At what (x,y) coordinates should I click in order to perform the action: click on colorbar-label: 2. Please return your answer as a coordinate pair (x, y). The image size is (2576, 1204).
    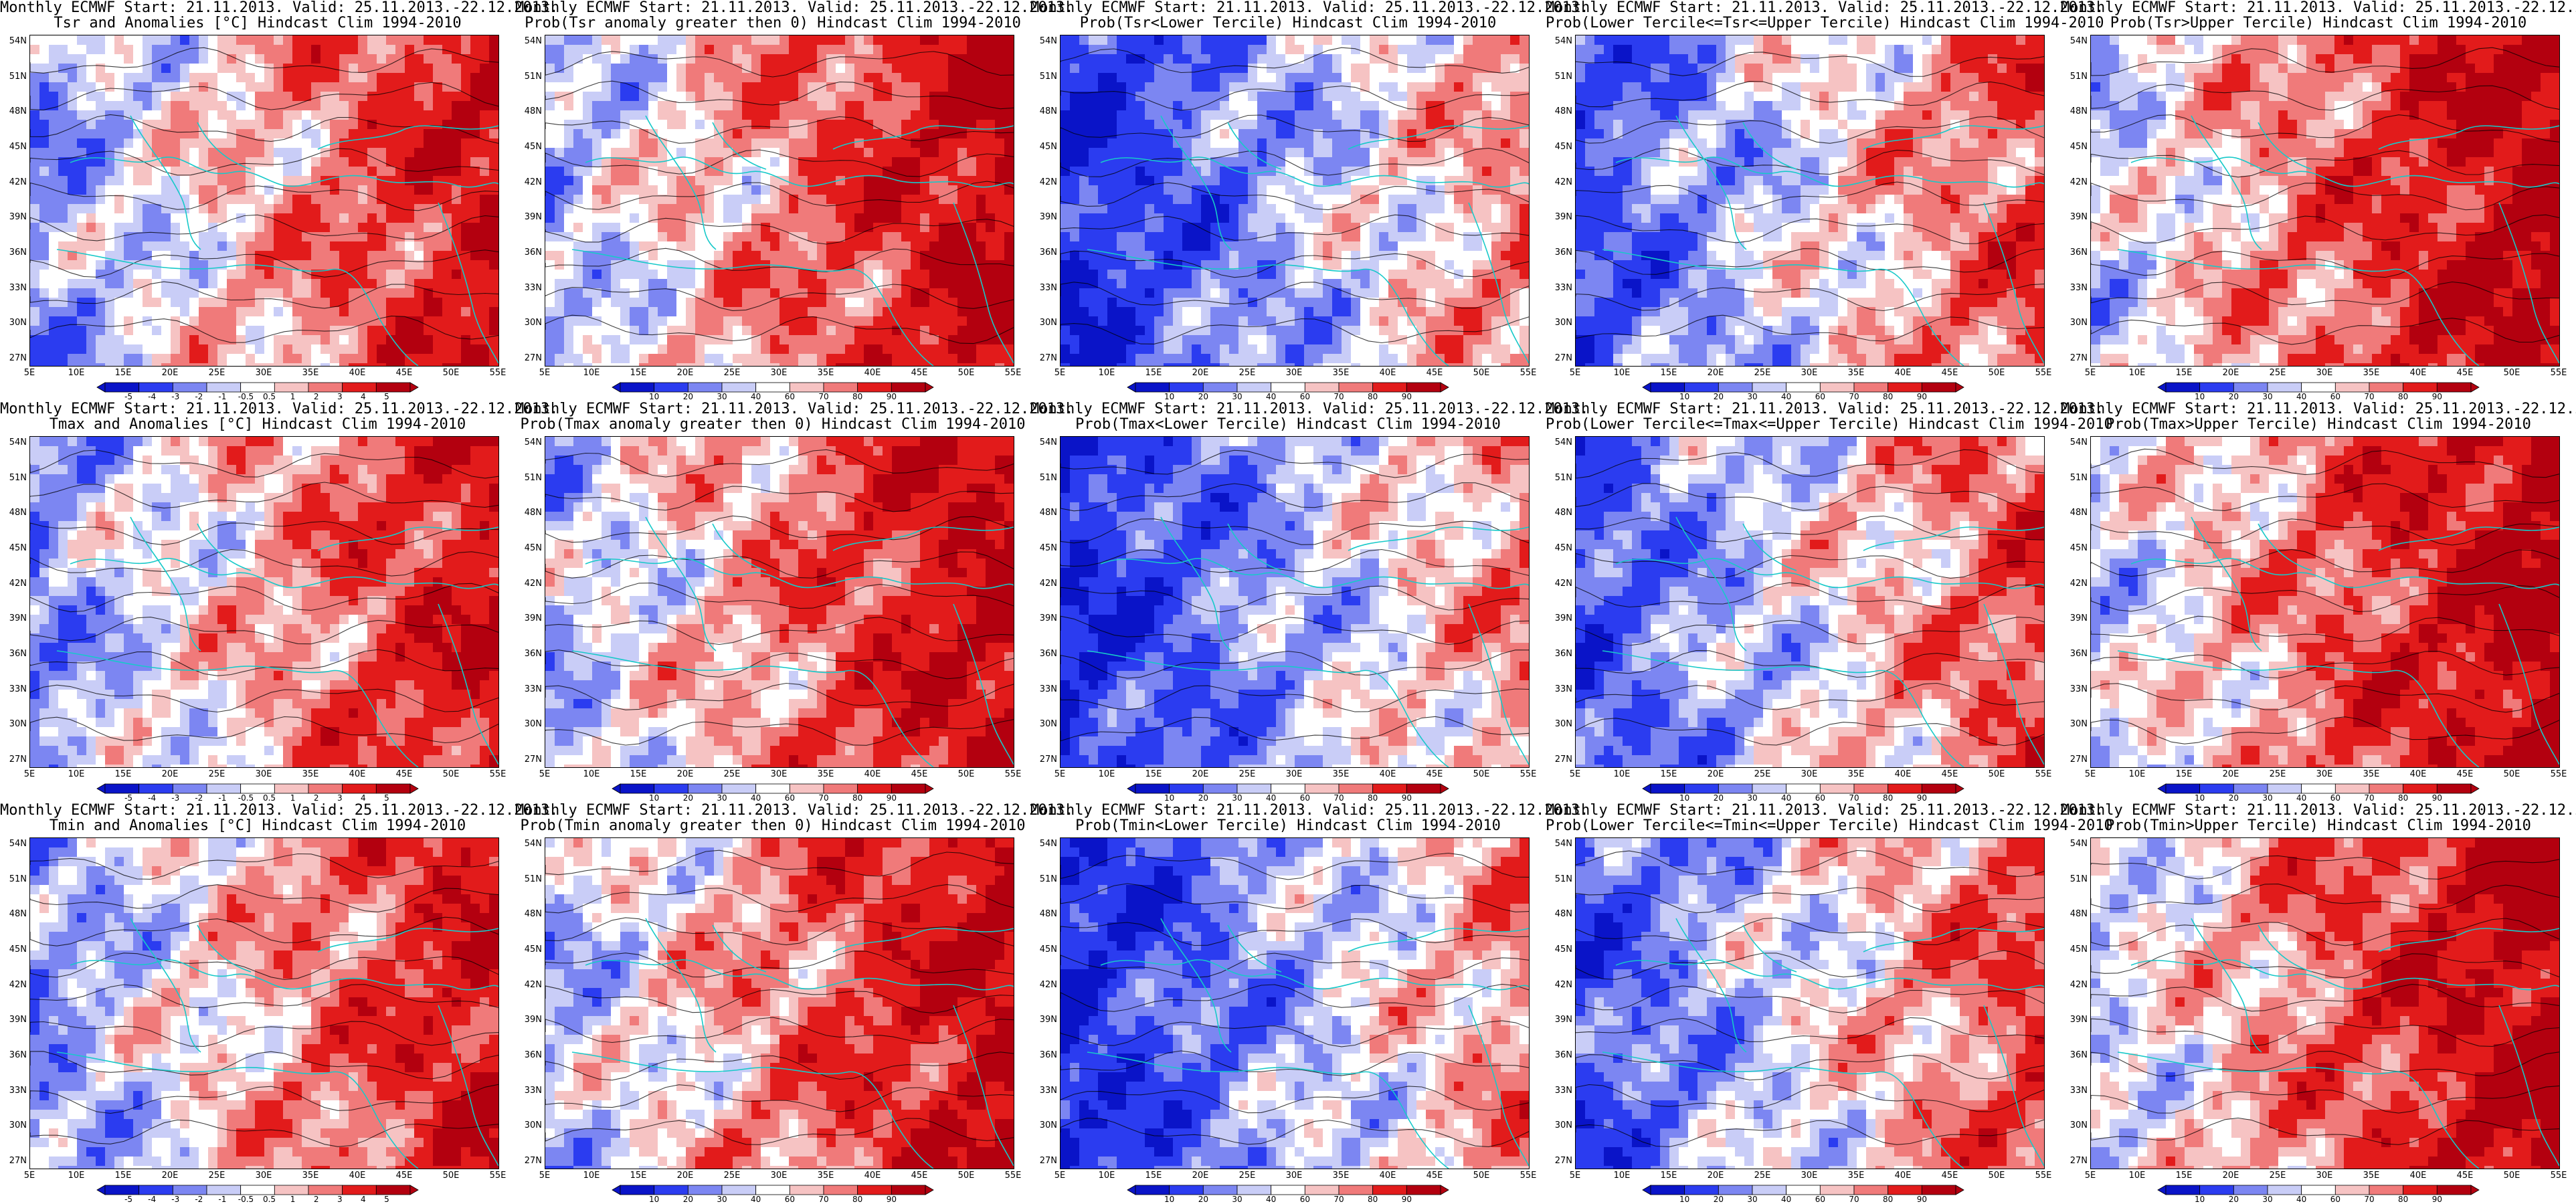
    Looking at the image, I should click on (316, 396).